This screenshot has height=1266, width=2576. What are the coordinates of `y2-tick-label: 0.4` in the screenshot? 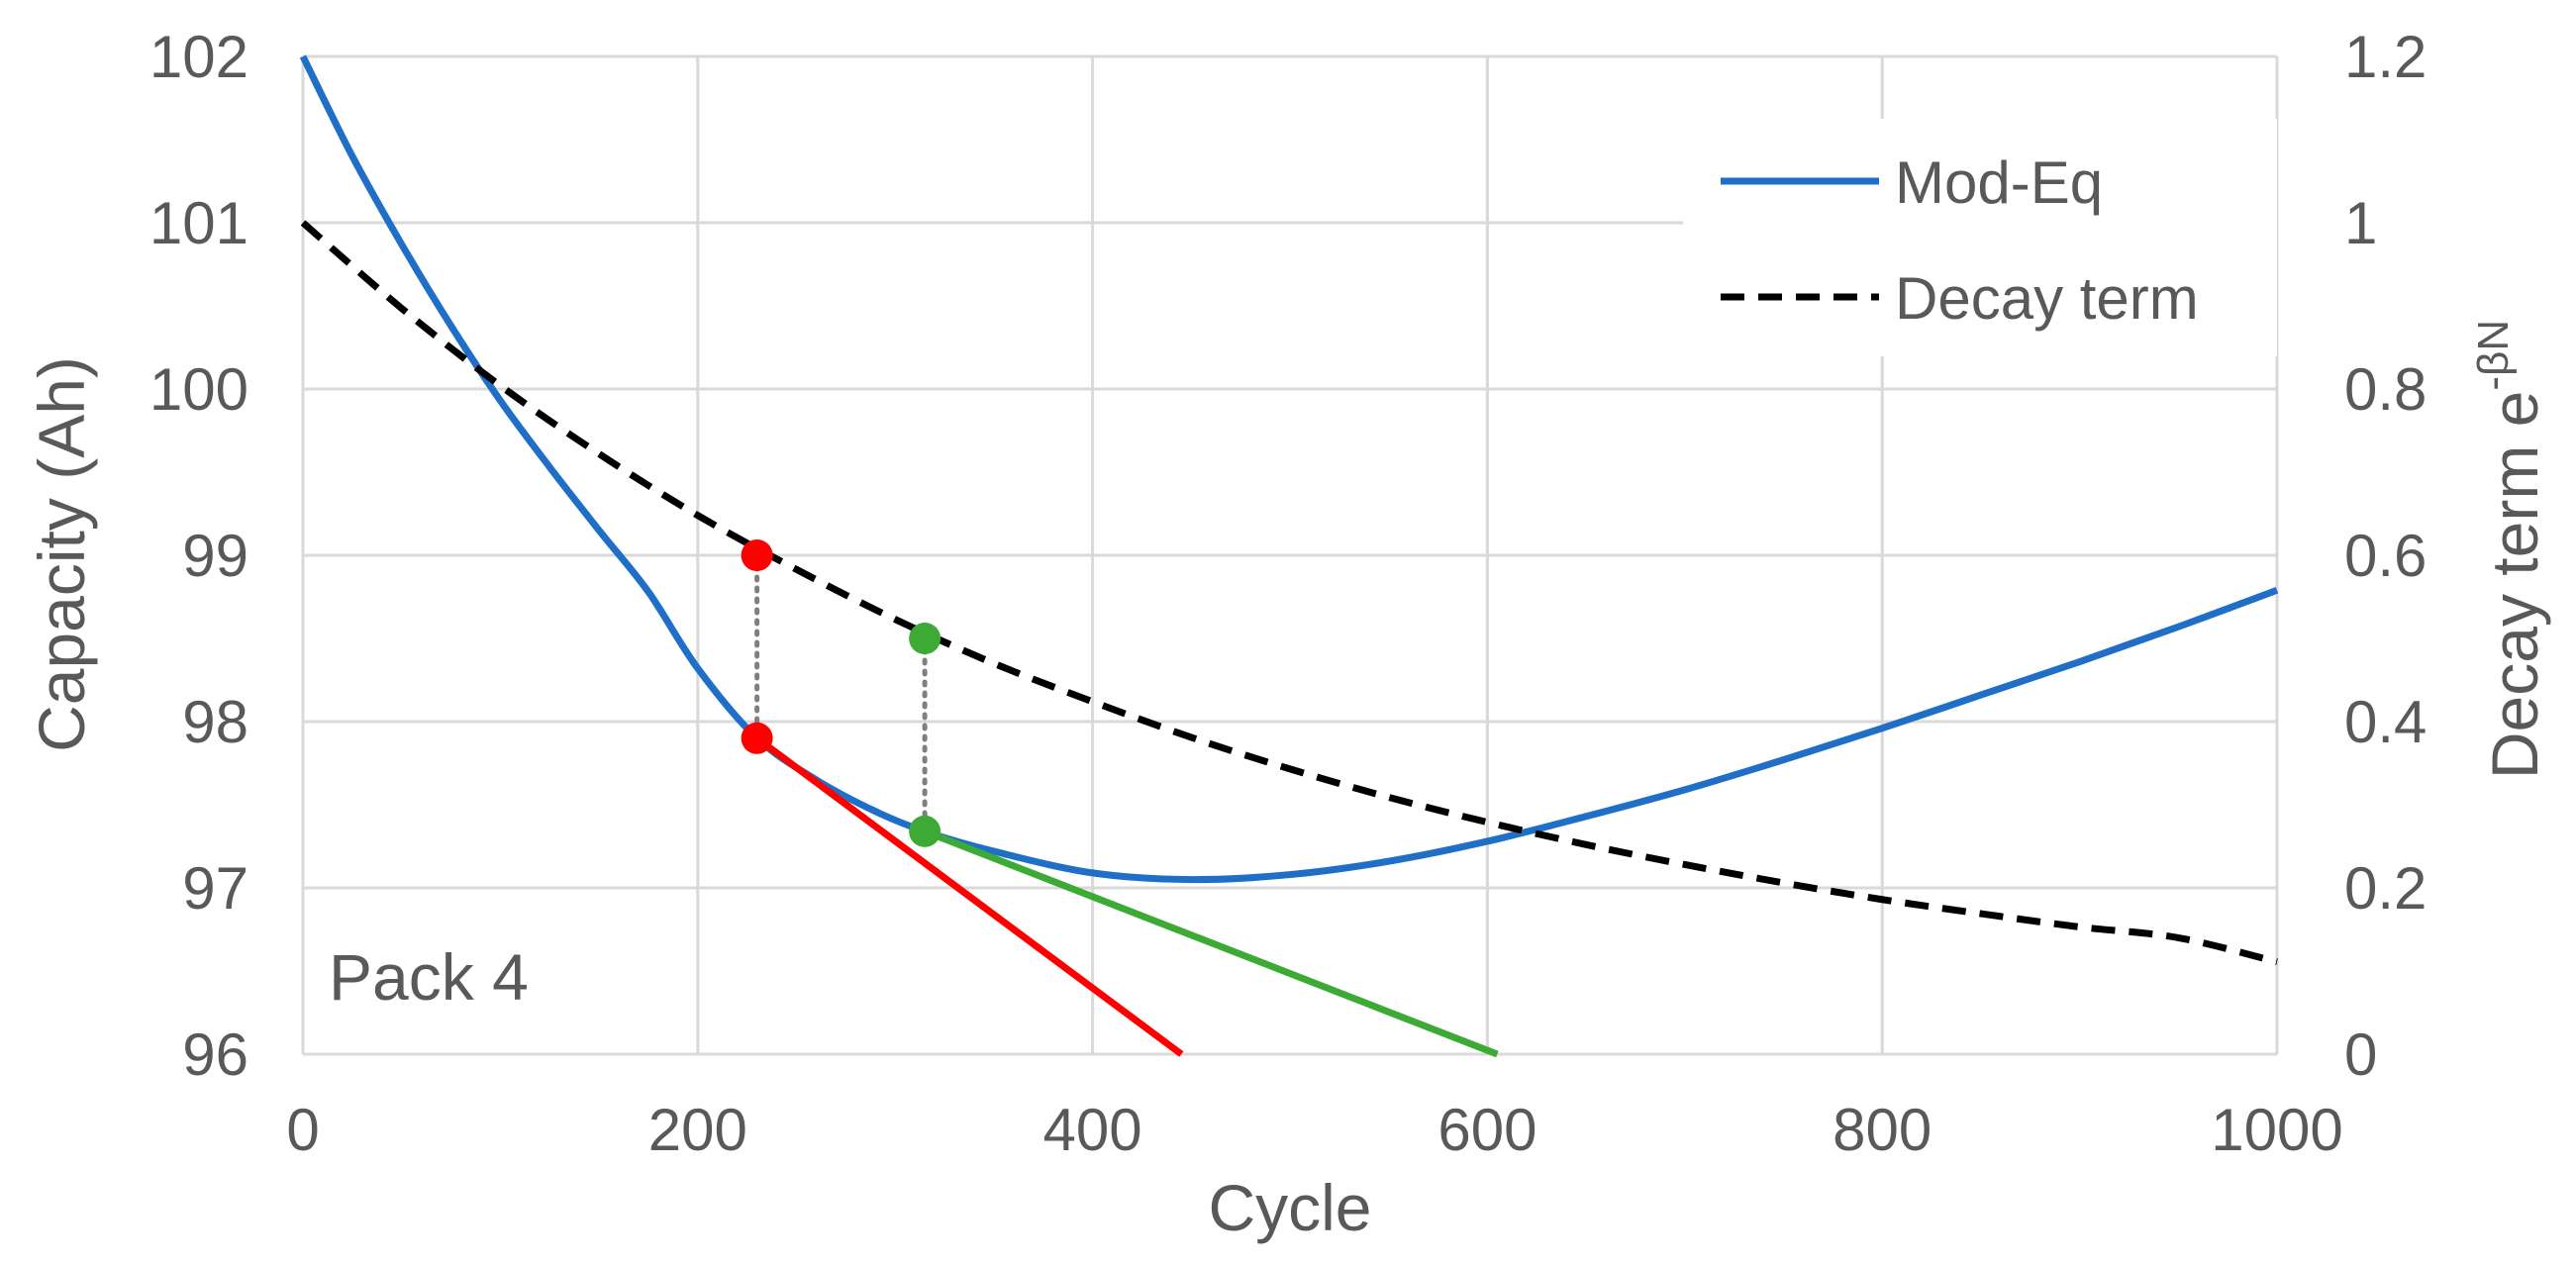 It's located at (2385, 722).